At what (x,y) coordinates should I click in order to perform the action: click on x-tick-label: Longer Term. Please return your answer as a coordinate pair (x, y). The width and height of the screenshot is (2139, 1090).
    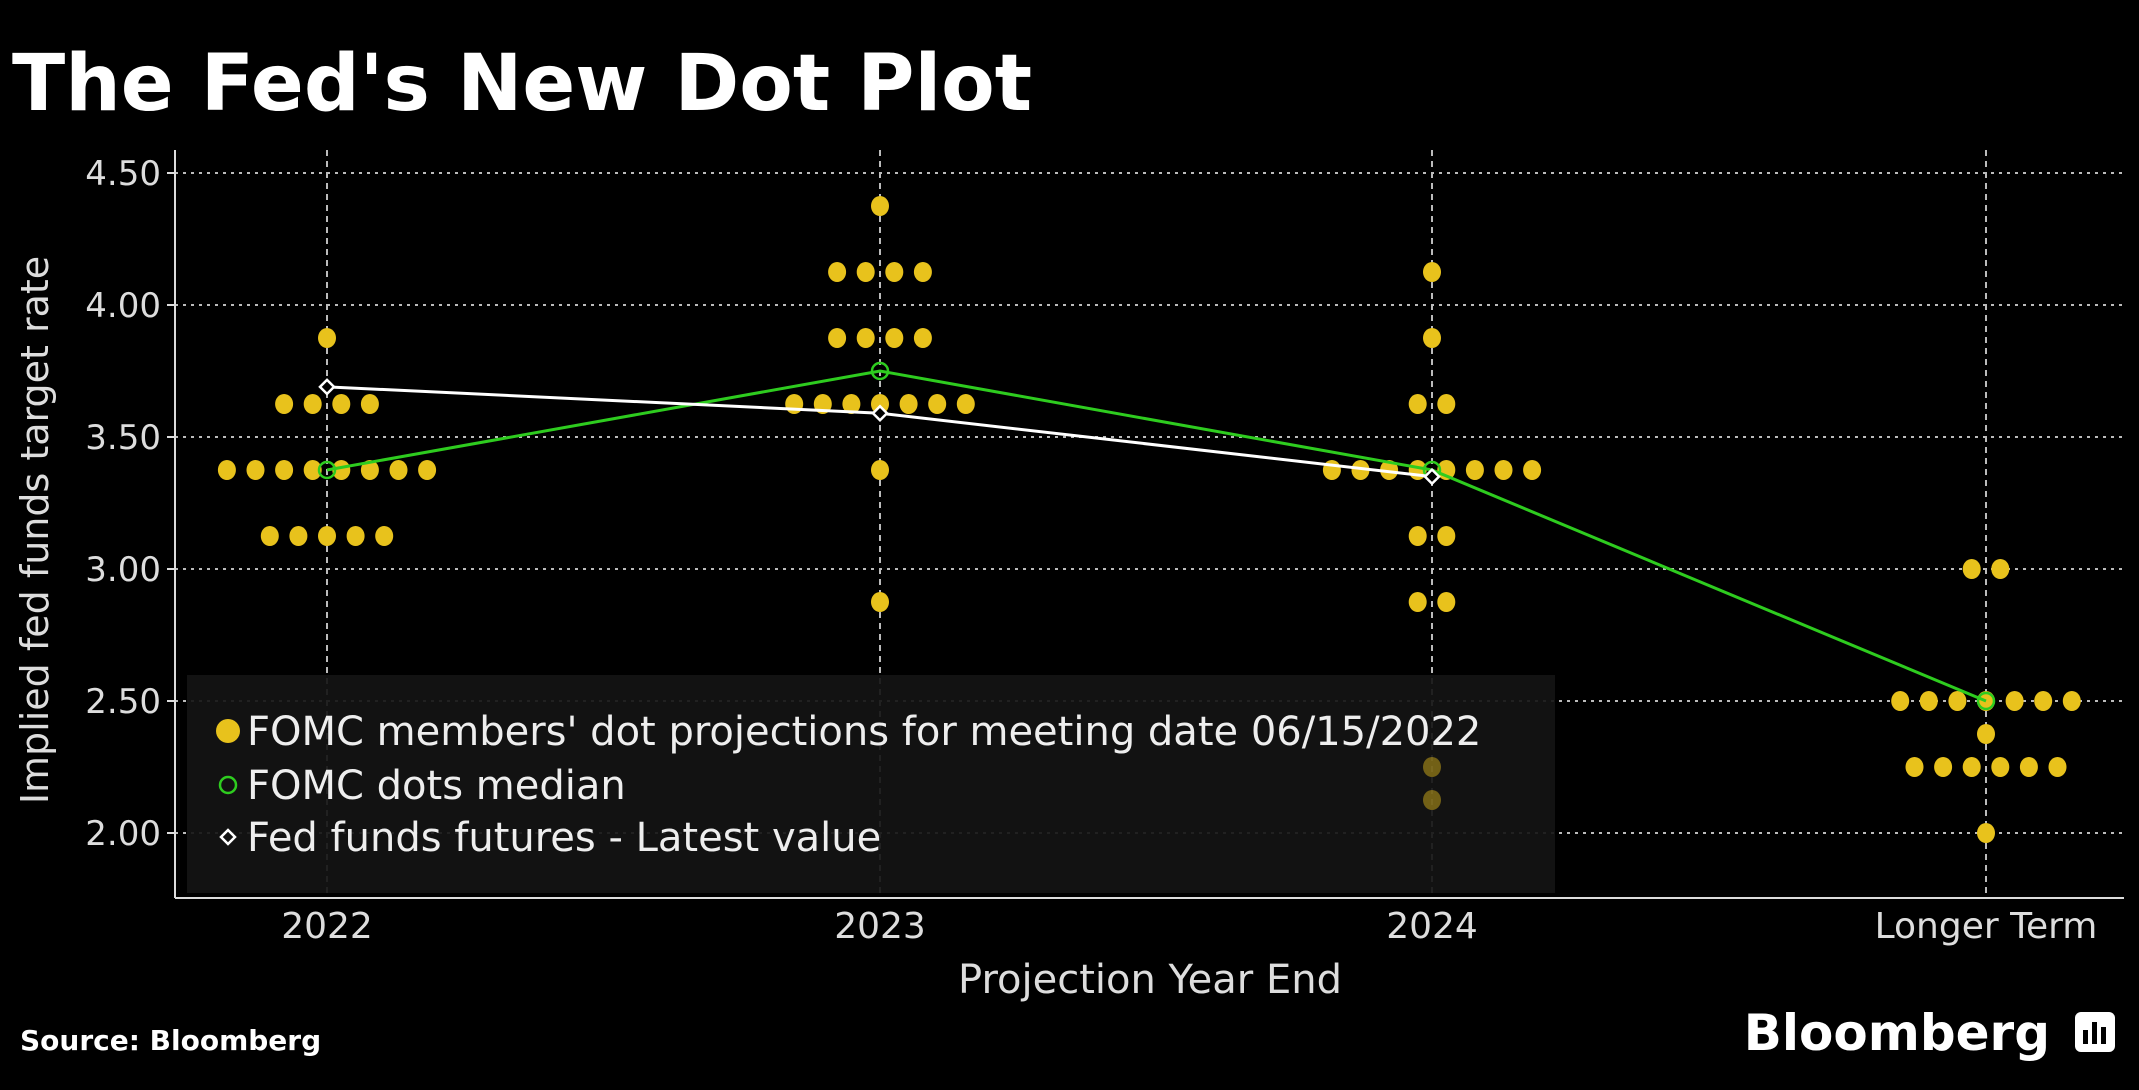
    Looking at the image, I should click on (1986, 926).